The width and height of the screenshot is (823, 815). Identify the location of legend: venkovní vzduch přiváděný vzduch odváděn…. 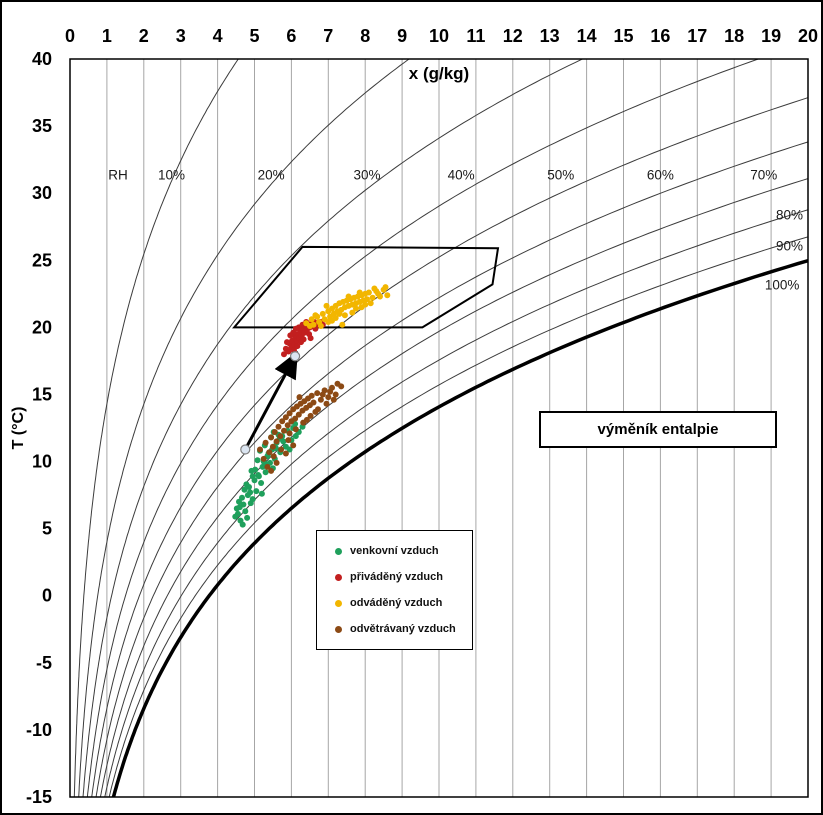
(394, 590).